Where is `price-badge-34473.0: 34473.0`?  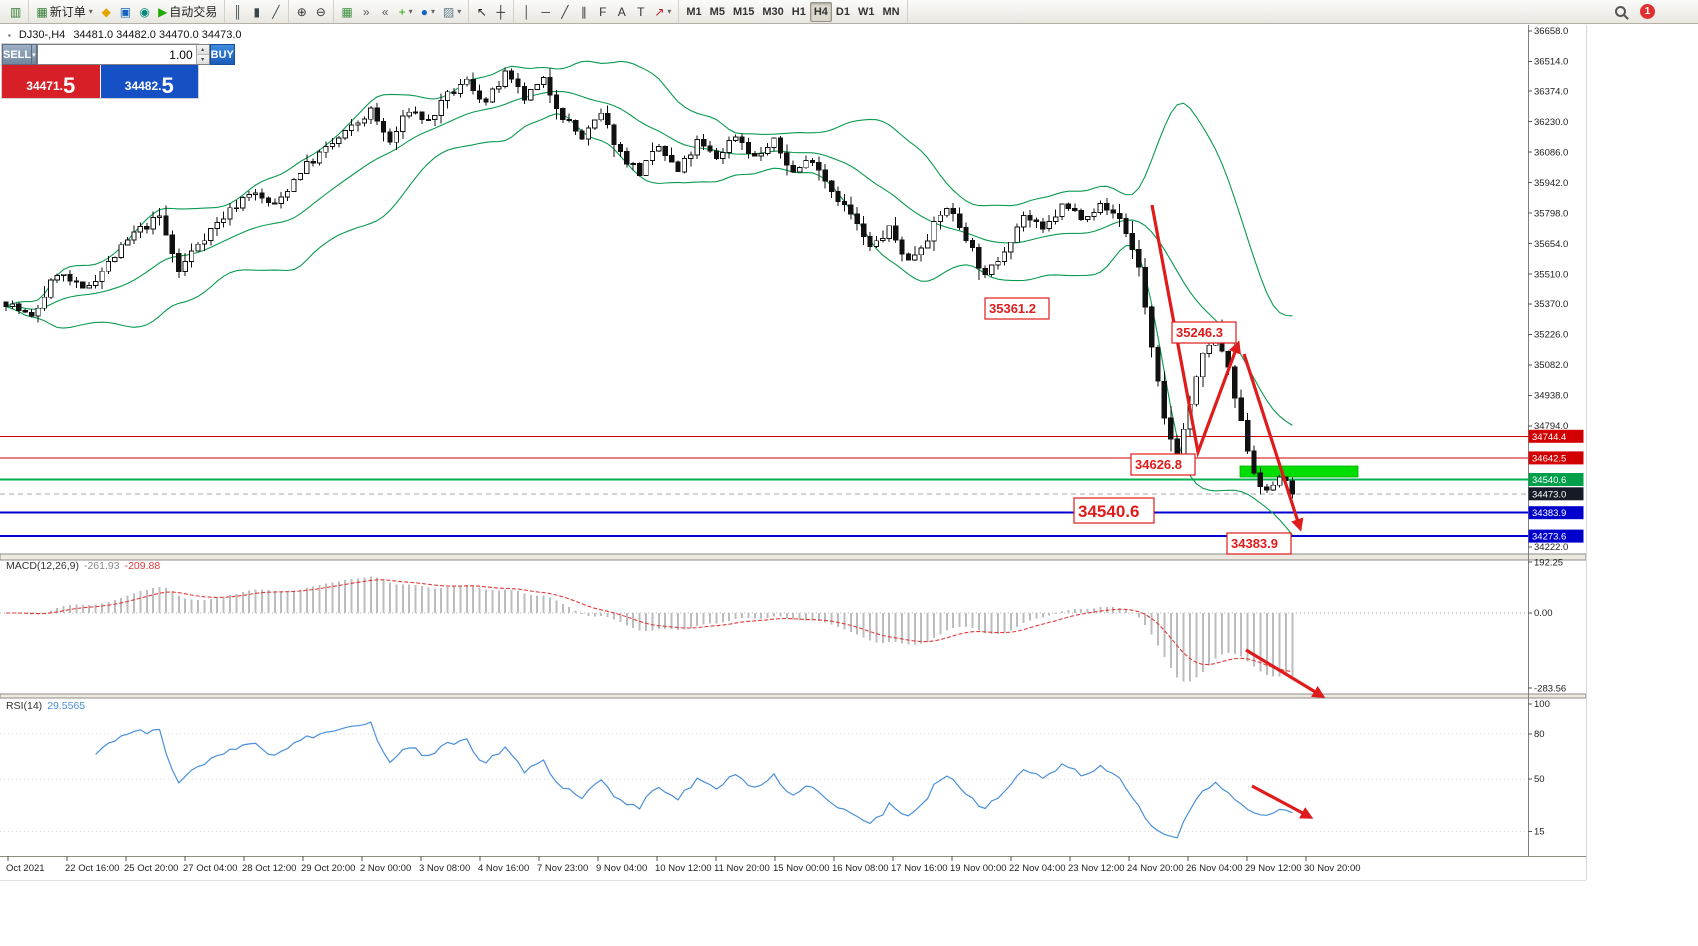
price-badge-34473.0: 34473.0 is located at coordinates (1556, 494).